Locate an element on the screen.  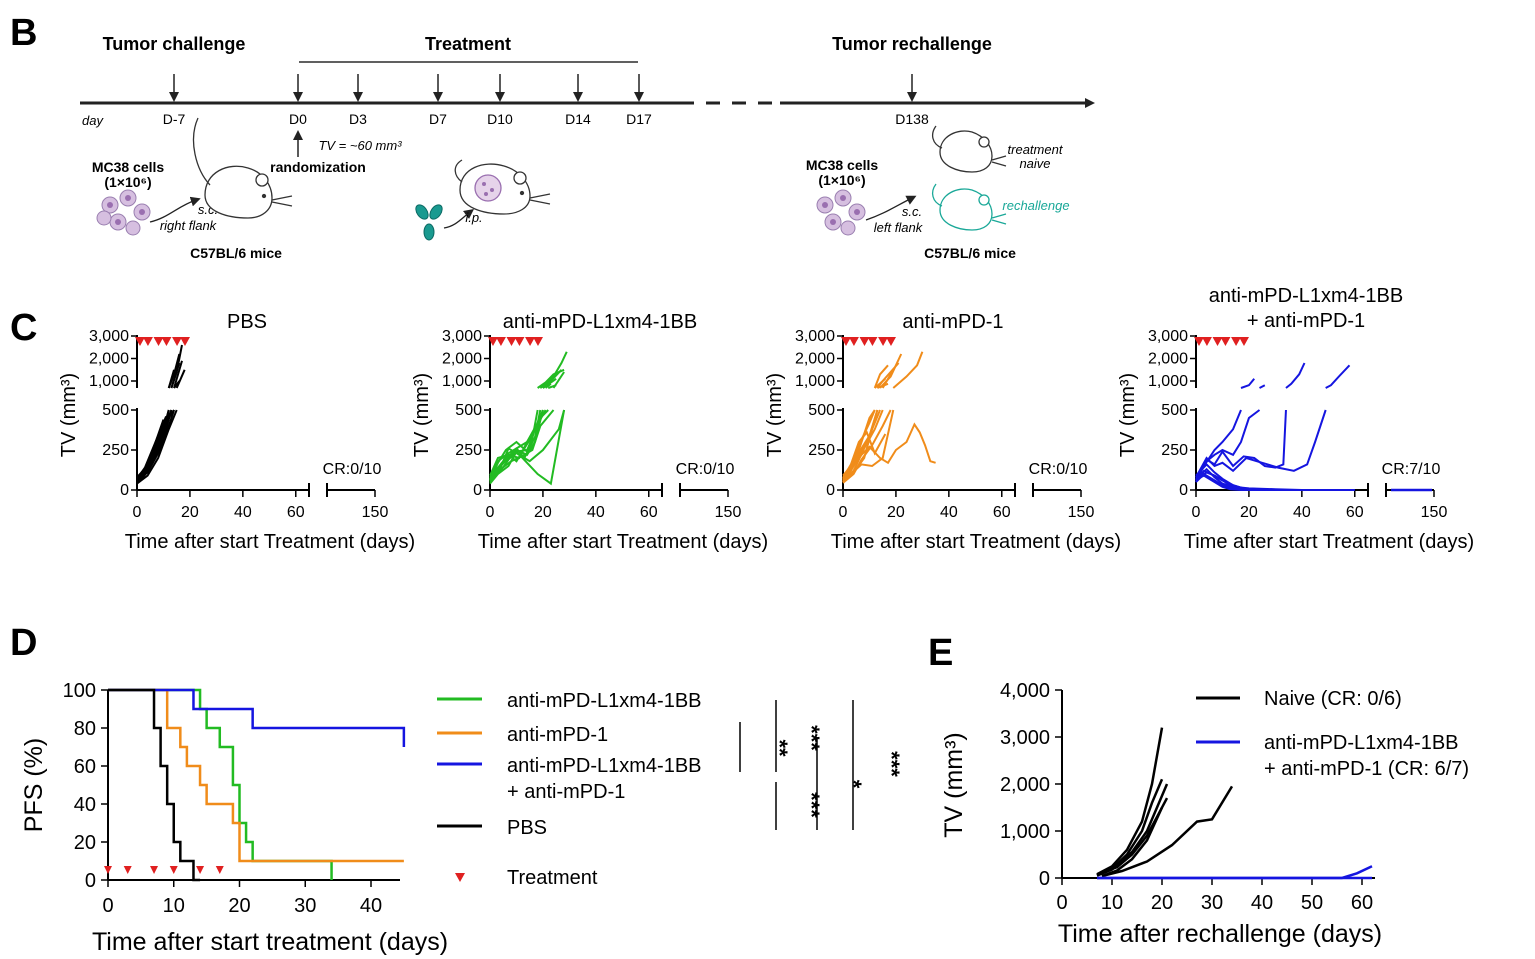
legend-label: anti-mPD-L1xm4-1BB is located at coordinates (1361, 743).